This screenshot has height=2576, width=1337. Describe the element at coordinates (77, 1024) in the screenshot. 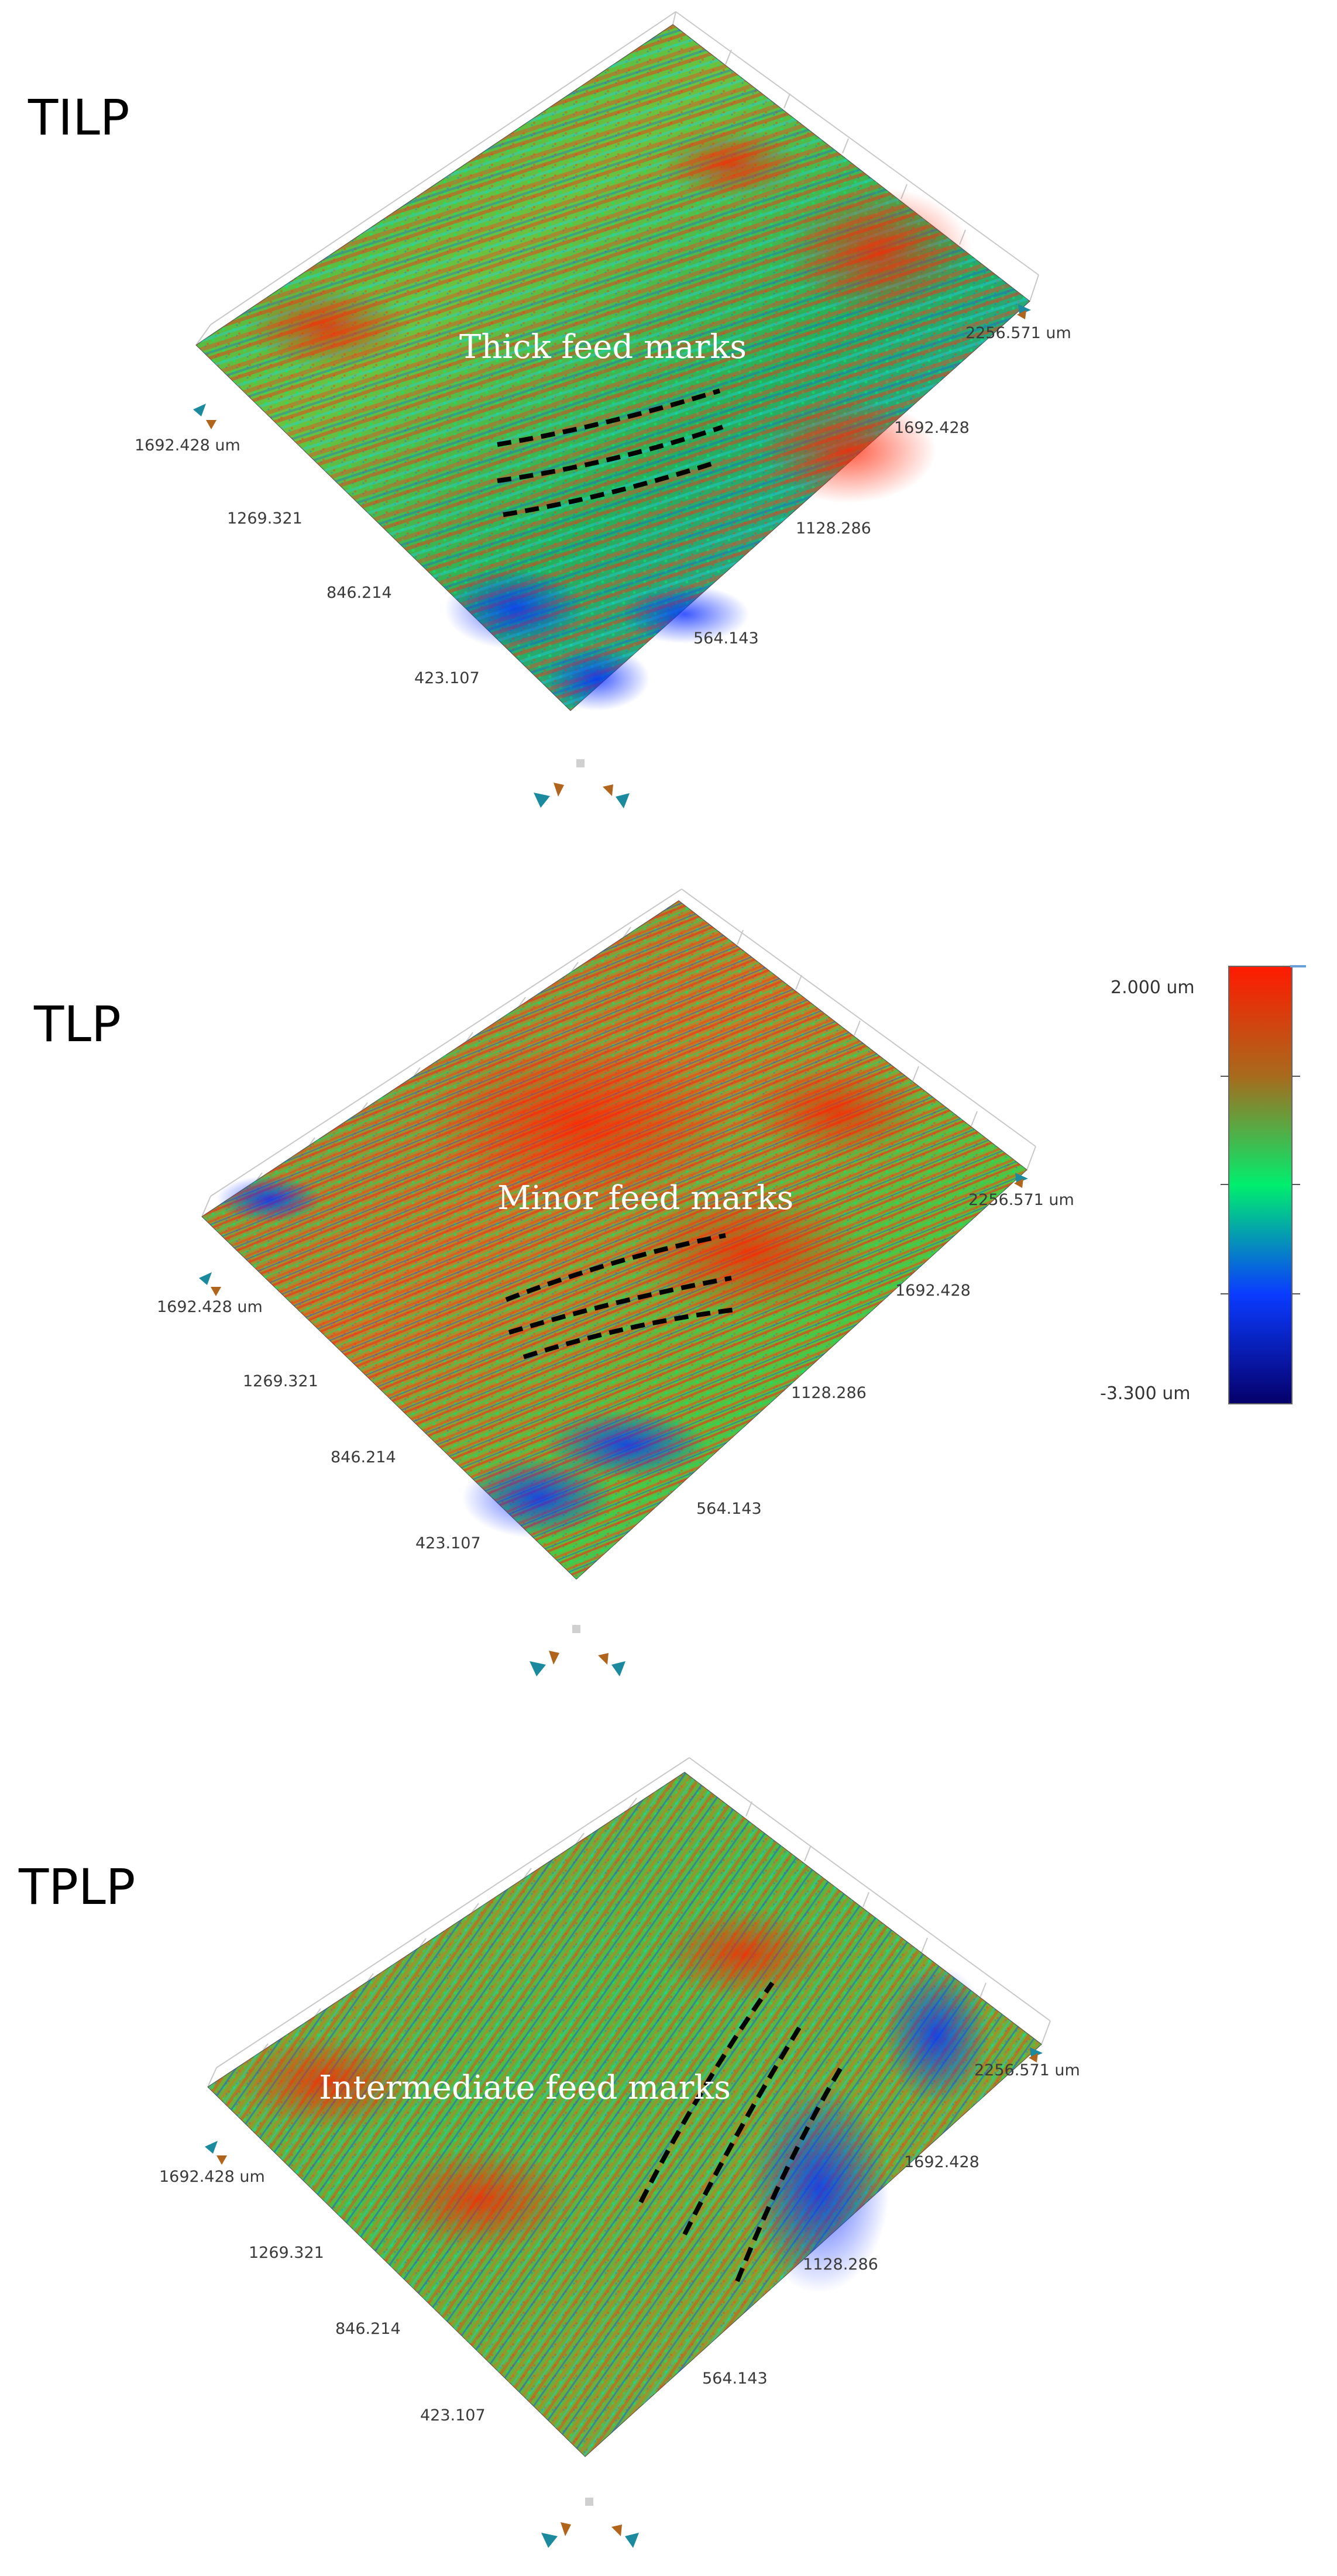

I see `panel-label: TLP` at that location.